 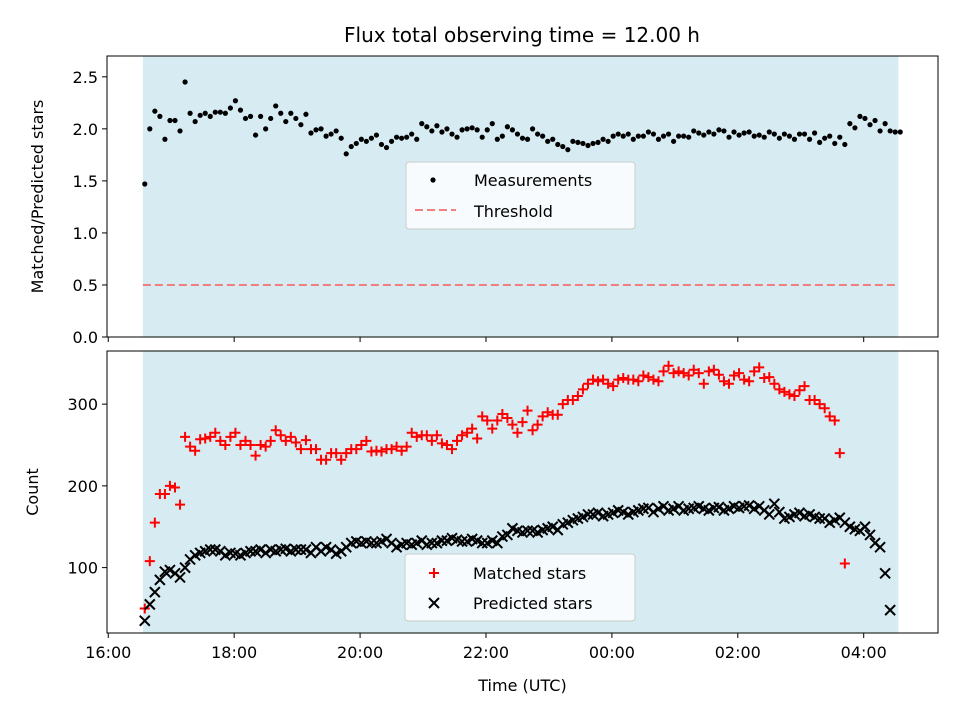 I want to click on ratio-x-ticks, so click(x=486, y=339).